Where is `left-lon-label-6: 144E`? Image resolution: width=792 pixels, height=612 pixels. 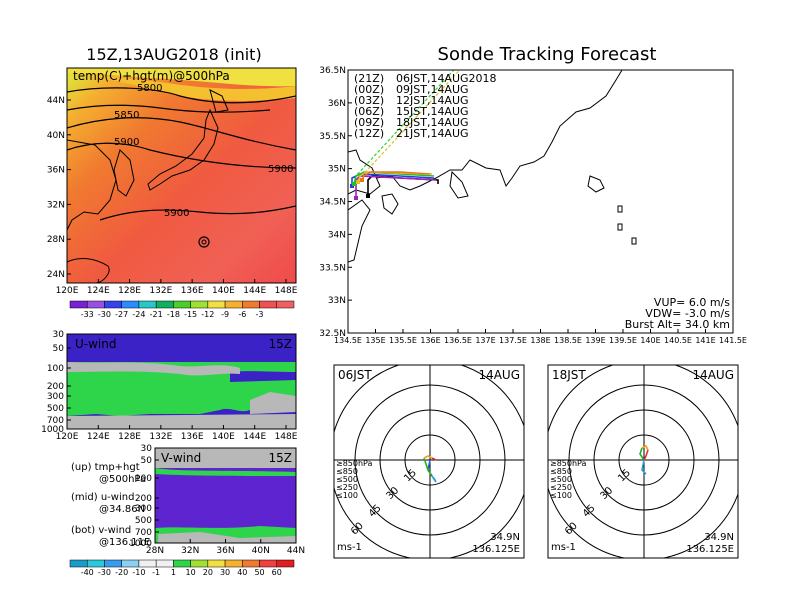 left-lon-label-6: 144E is located at coordinates (254, 291).